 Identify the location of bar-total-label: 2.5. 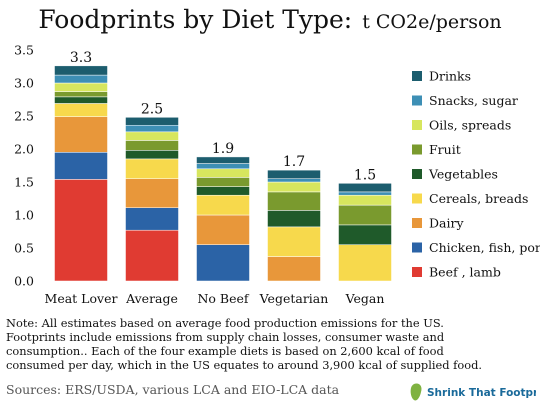
(152, 109).